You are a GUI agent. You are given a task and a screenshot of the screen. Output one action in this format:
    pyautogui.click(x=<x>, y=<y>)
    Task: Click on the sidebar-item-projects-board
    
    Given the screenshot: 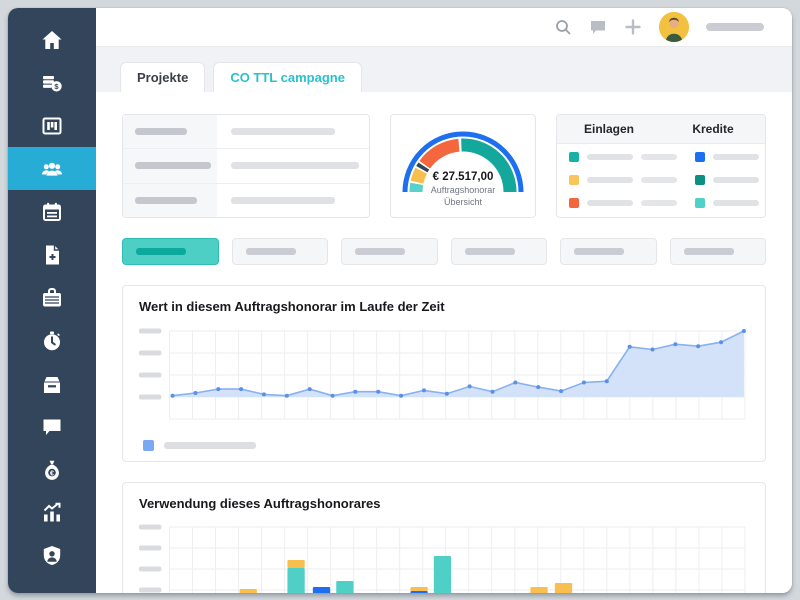 What is the action you would take?
    pyautogui.click(x=52, y=125)
    